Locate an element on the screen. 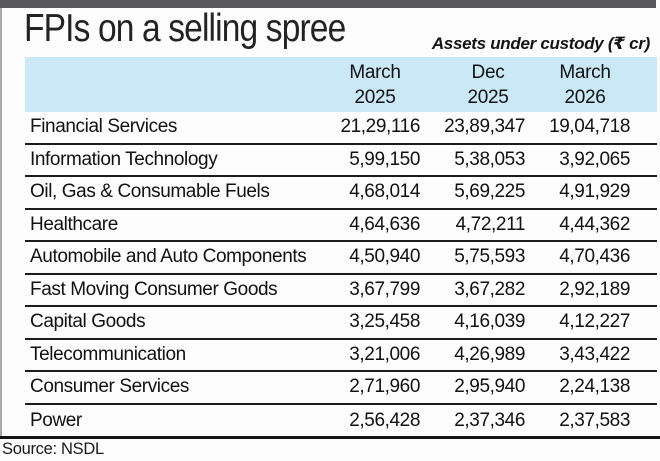 The image size is (660, 461). value-cell: 23,89,347 is located at coordinates (484, 127).